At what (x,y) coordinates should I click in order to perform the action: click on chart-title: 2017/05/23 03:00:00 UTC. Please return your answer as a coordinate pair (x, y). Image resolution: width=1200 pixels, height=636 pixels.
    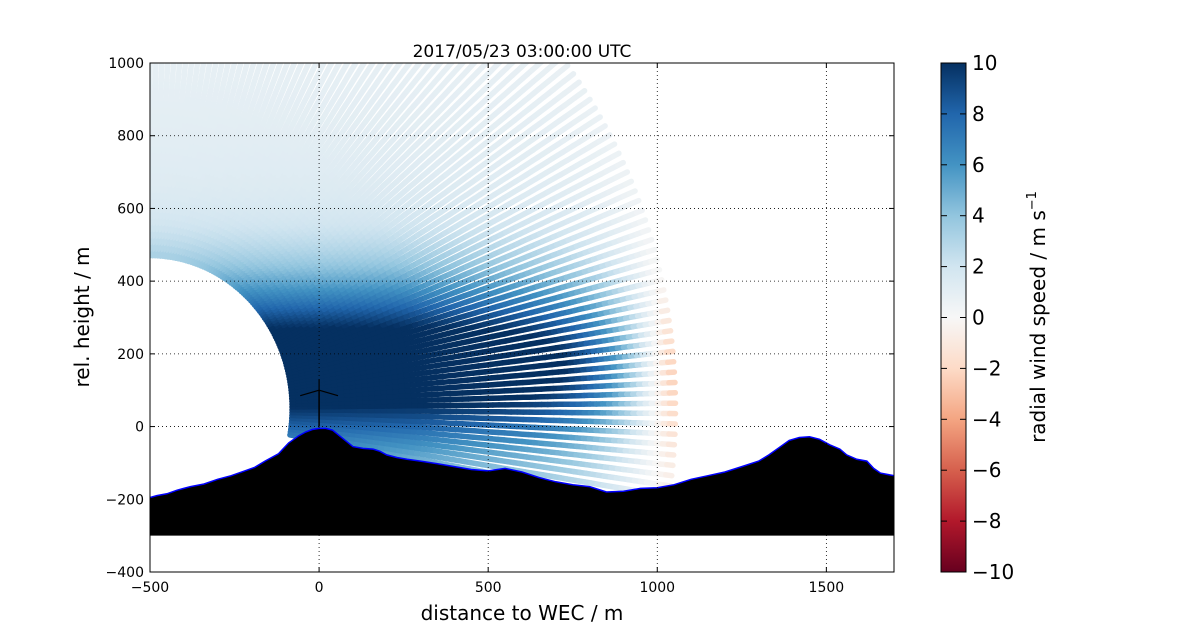
    Looking at the image, I should click on (522, 52).